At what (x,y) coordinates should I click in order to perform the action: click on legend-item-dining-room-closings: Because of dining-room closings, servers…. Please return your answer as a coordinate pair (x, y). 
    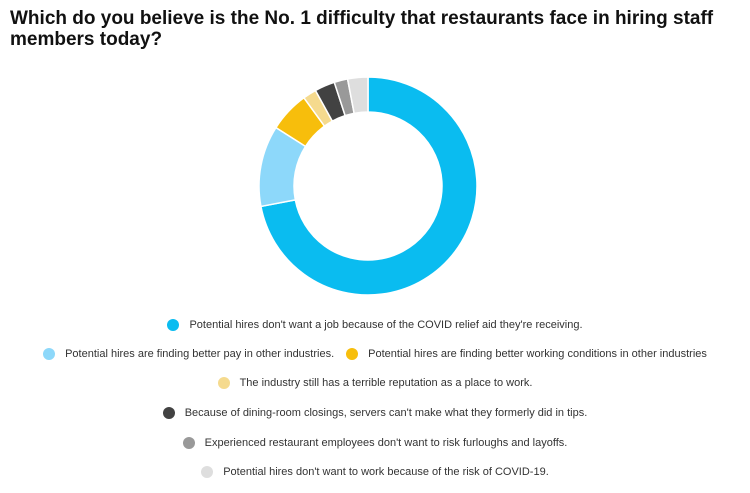
    Looking at the image, I should click on (375, 413).